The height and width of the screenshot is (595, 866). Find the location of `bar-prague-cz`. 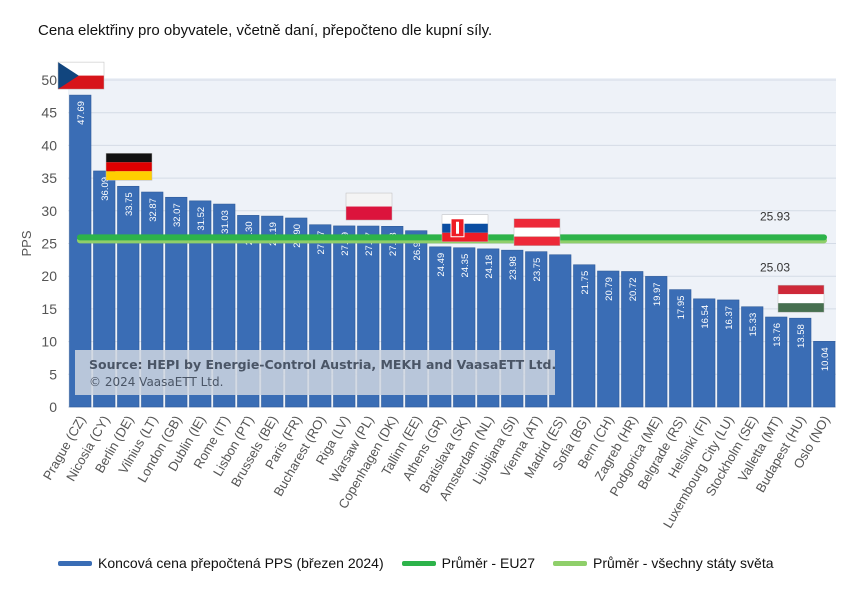

bar-prague-cz is located at coordinates (80, 251).